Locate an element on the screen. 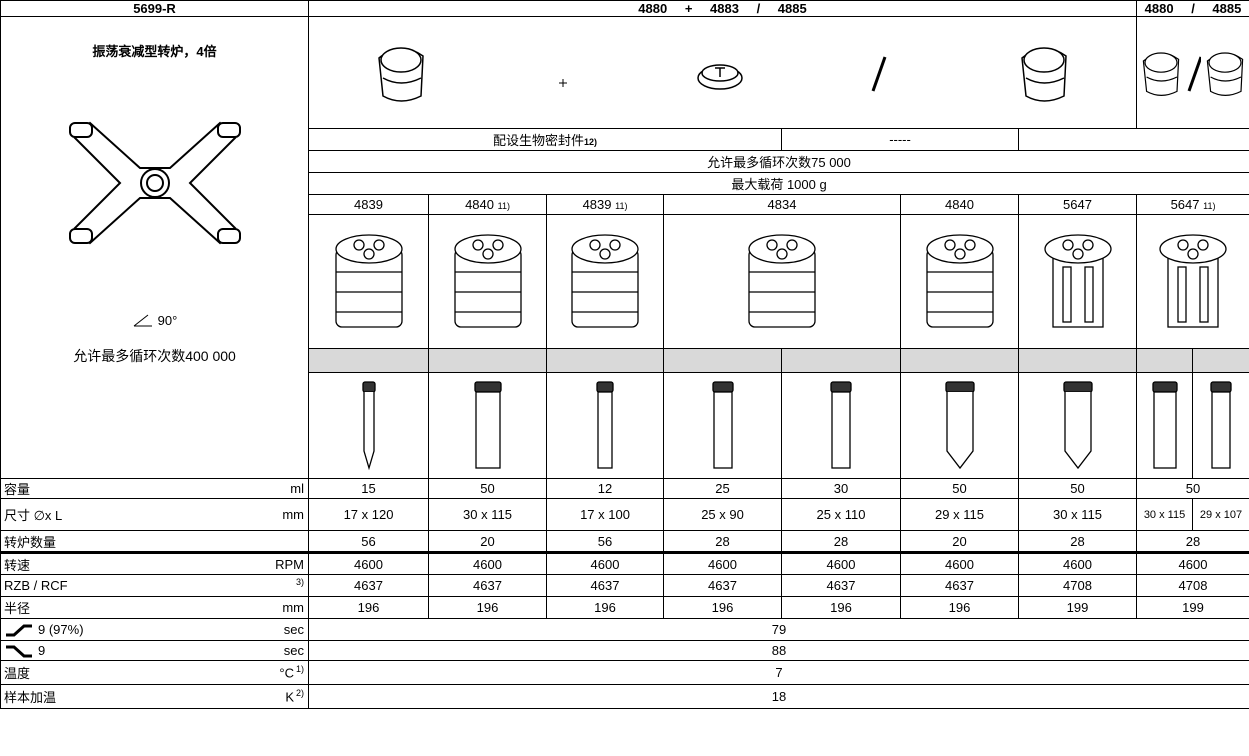 Image resolution: width=1249 pixels, height=756 pixels. adapter-number: 4839 11) is located at coordinates (605, 204).